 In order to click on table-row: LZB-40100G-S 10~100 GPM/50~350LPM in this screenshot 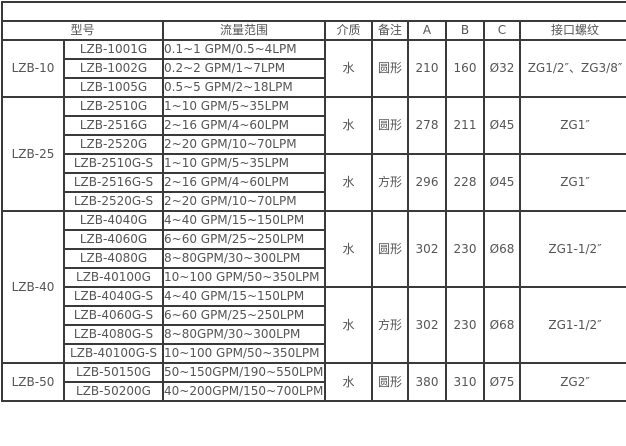, I will do `click(314, 353)`.